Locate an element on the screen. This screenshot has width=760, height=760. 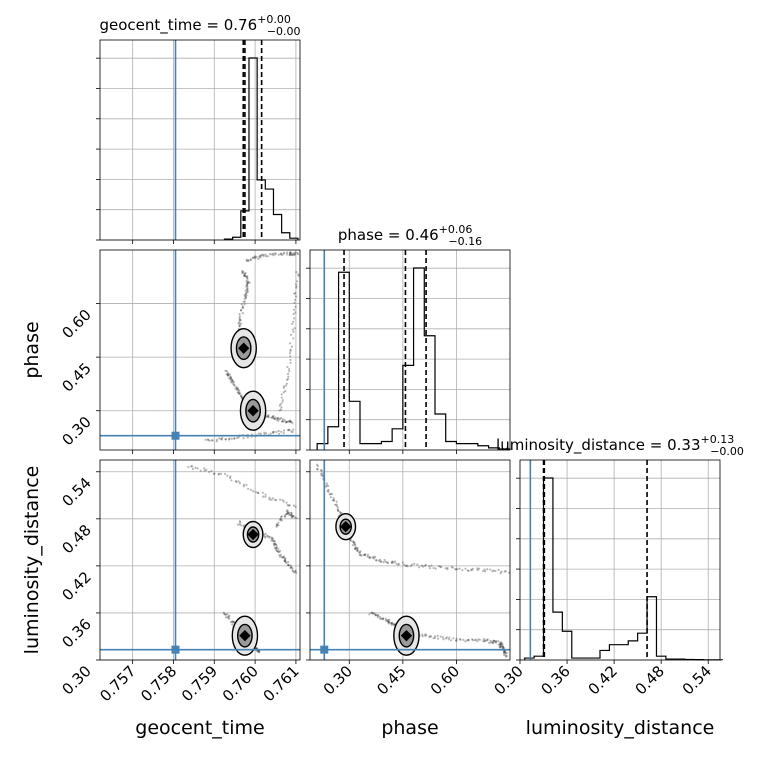
x-axis-label-phase: phase is located at coordinates (409, 728).